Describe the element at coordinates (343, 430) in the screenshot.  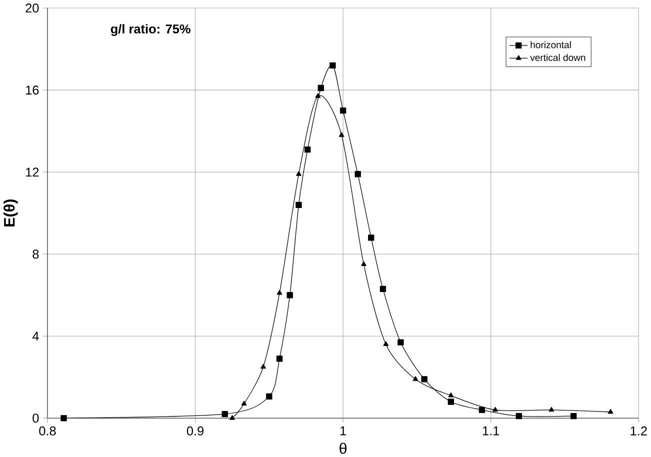
I see `x-tick-label: 1` at that location.